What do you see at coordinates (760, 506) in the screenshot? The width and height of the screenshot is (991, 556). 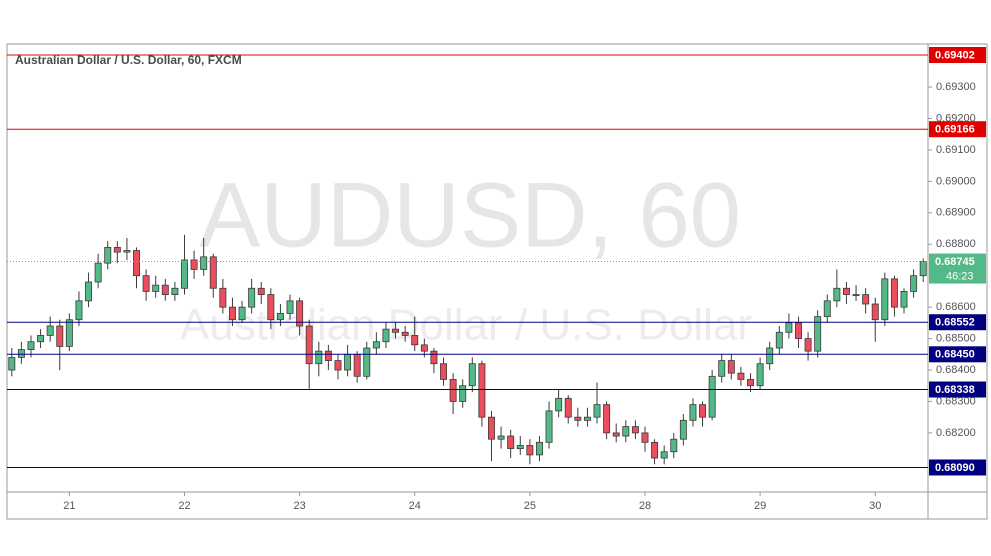 I see `x-tick-label: 29` at bounding box center [760, 506].